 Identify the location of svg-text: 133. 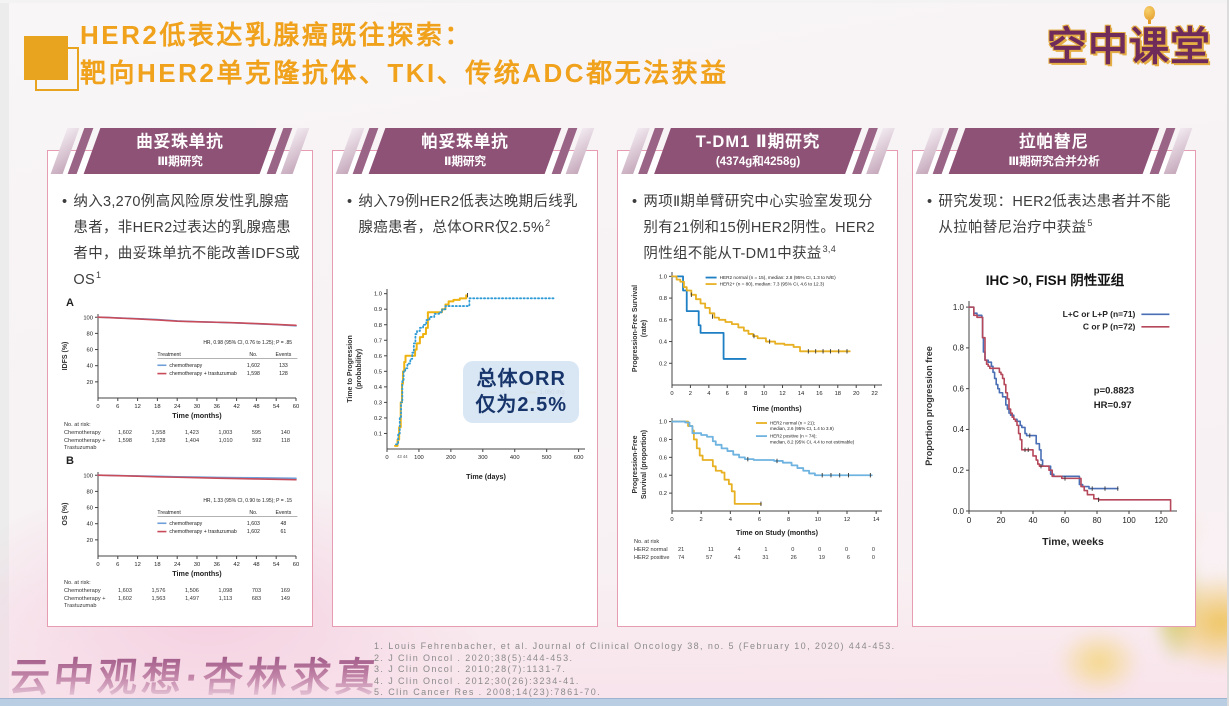
(283, 366).